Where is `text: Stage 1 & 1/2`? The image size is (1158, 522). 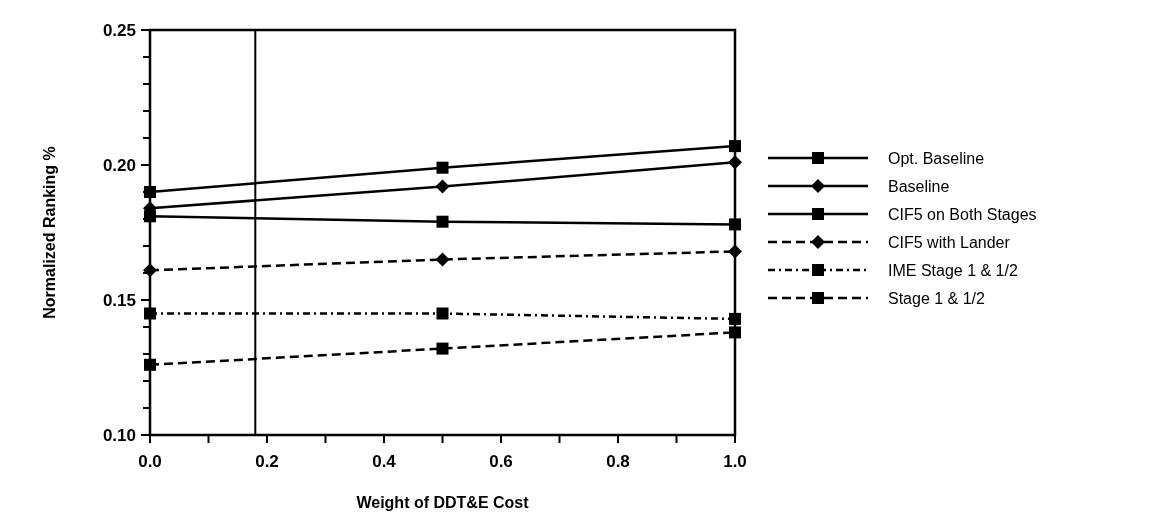
text: Stage 1 & 1/2 is located at coordinates (937, 298).